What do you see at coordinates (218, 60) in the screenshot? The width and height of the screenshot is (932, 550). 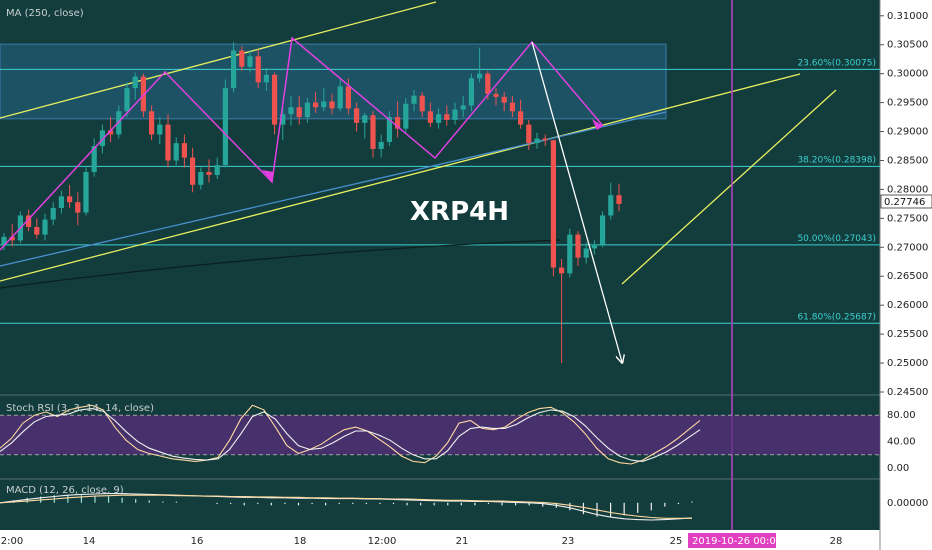 I see `channel-upper-line` at bounding box center [218, 60].